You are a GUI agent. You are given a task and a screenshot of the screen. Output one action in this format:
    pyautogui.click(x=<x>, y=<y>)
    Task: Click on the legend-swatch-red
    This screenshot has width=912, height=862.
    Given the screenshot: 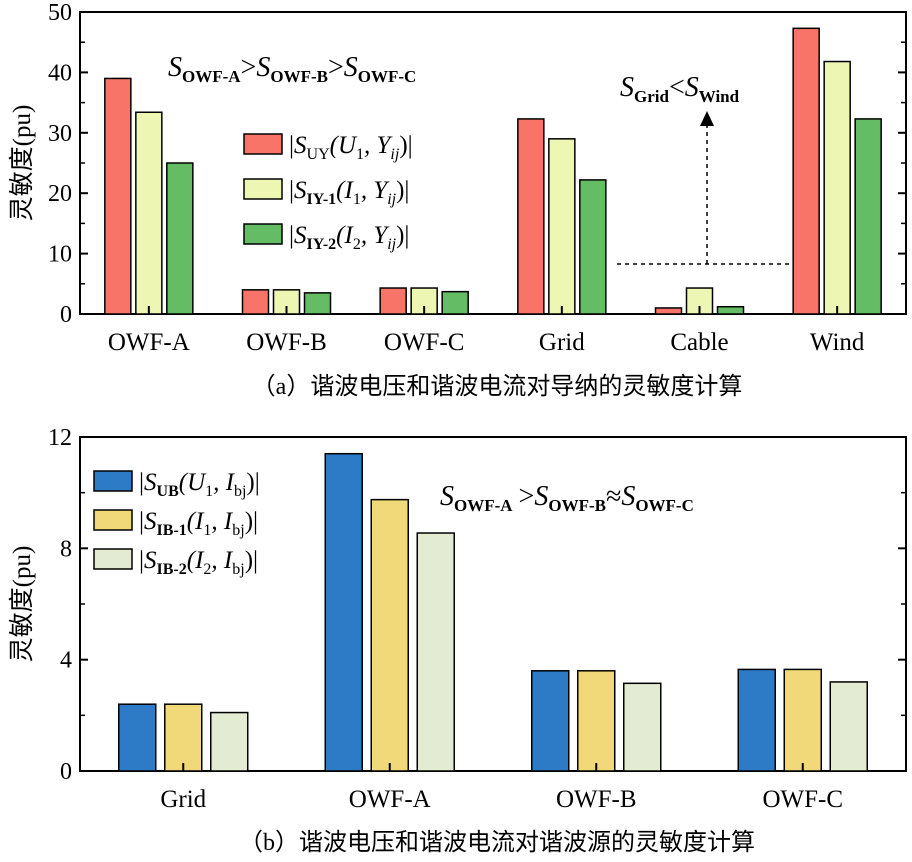 What is the action you would take?
    pyautogui.click(x=263, y=144)
    